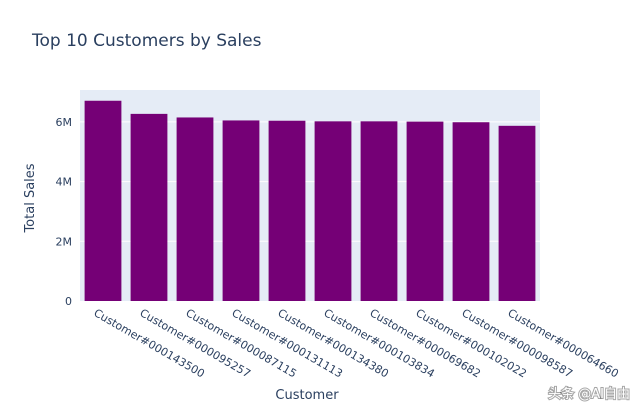 The height and width of the screenshot is (411, 640). What do you see at coordinates (307, 395) in the screenshot?
I see `x-axis-title: Customer` at bounding box center [307, 395].